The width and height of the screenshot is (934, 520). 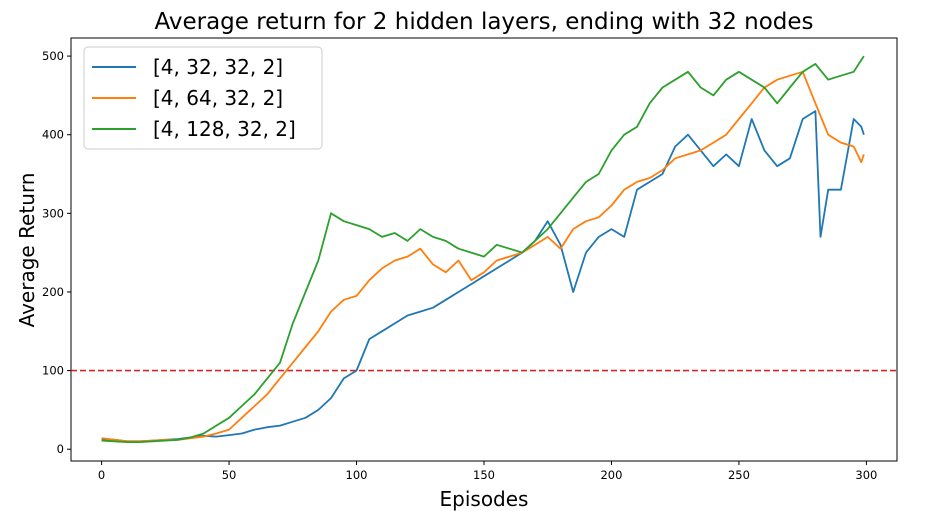 I want to click on legend-label-3: [4, 128, 32, 2], so click(x=224, y=129).